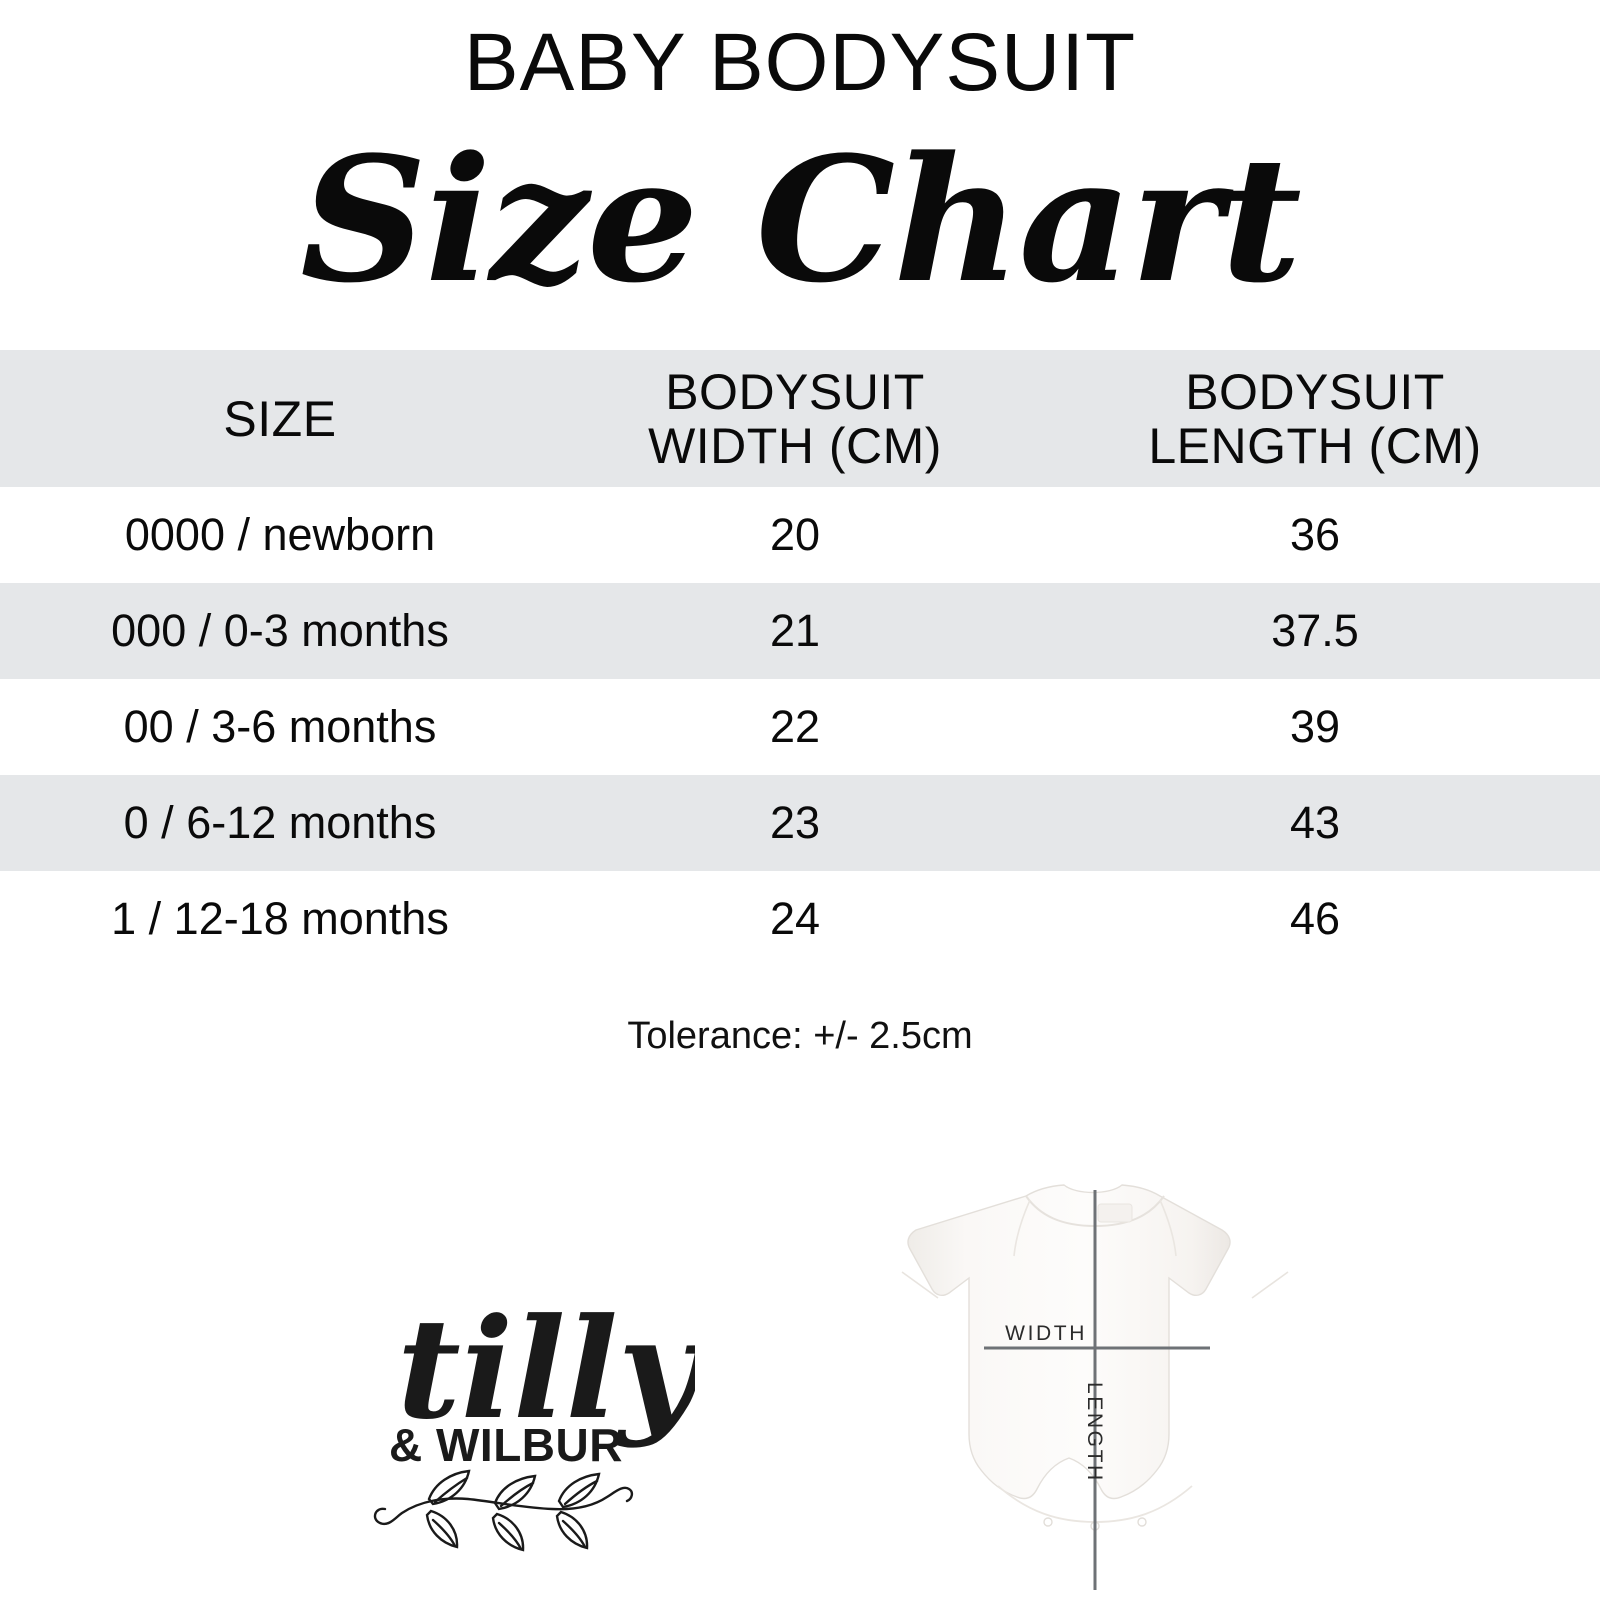  I want to click on brand-logo: tilly & WILBUR, so click(520, 1410).